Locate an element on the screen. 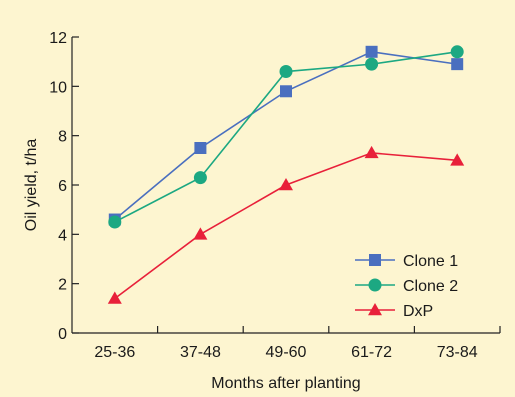  y-ticks: 0 2 4 6 8 10 12 is located at coordinates (64, 186).